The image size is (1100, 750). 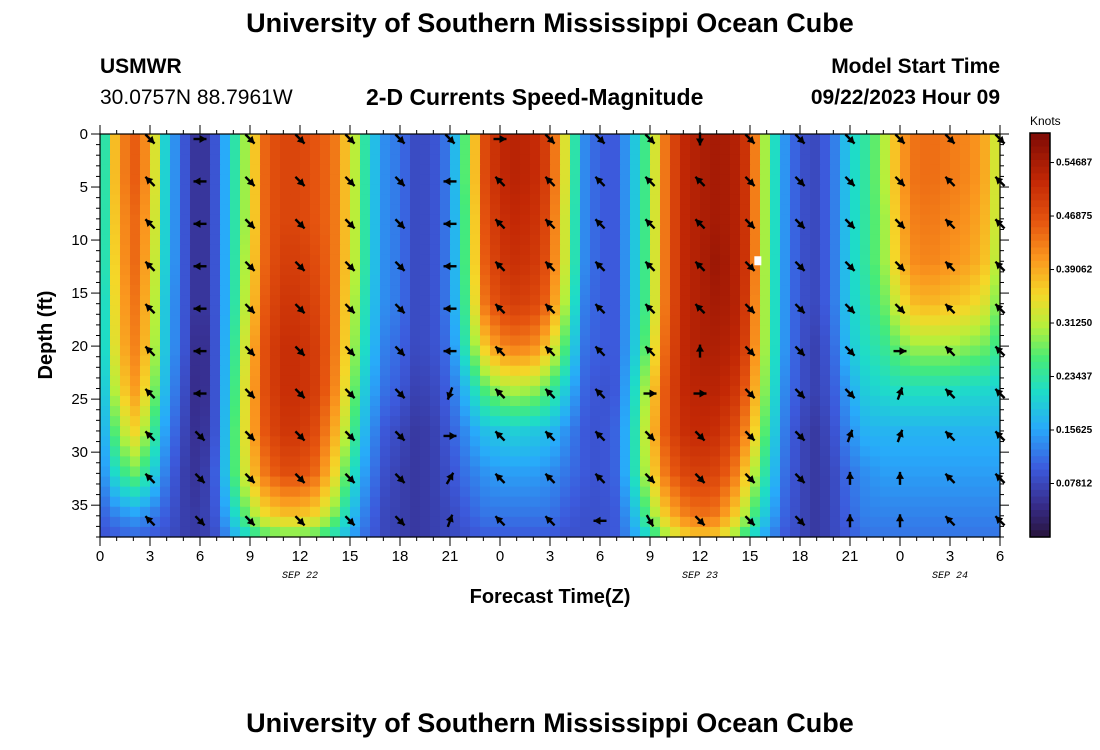 I want to click on colorbar-tick-label: 0.07812, so click(x=1074, y=484).